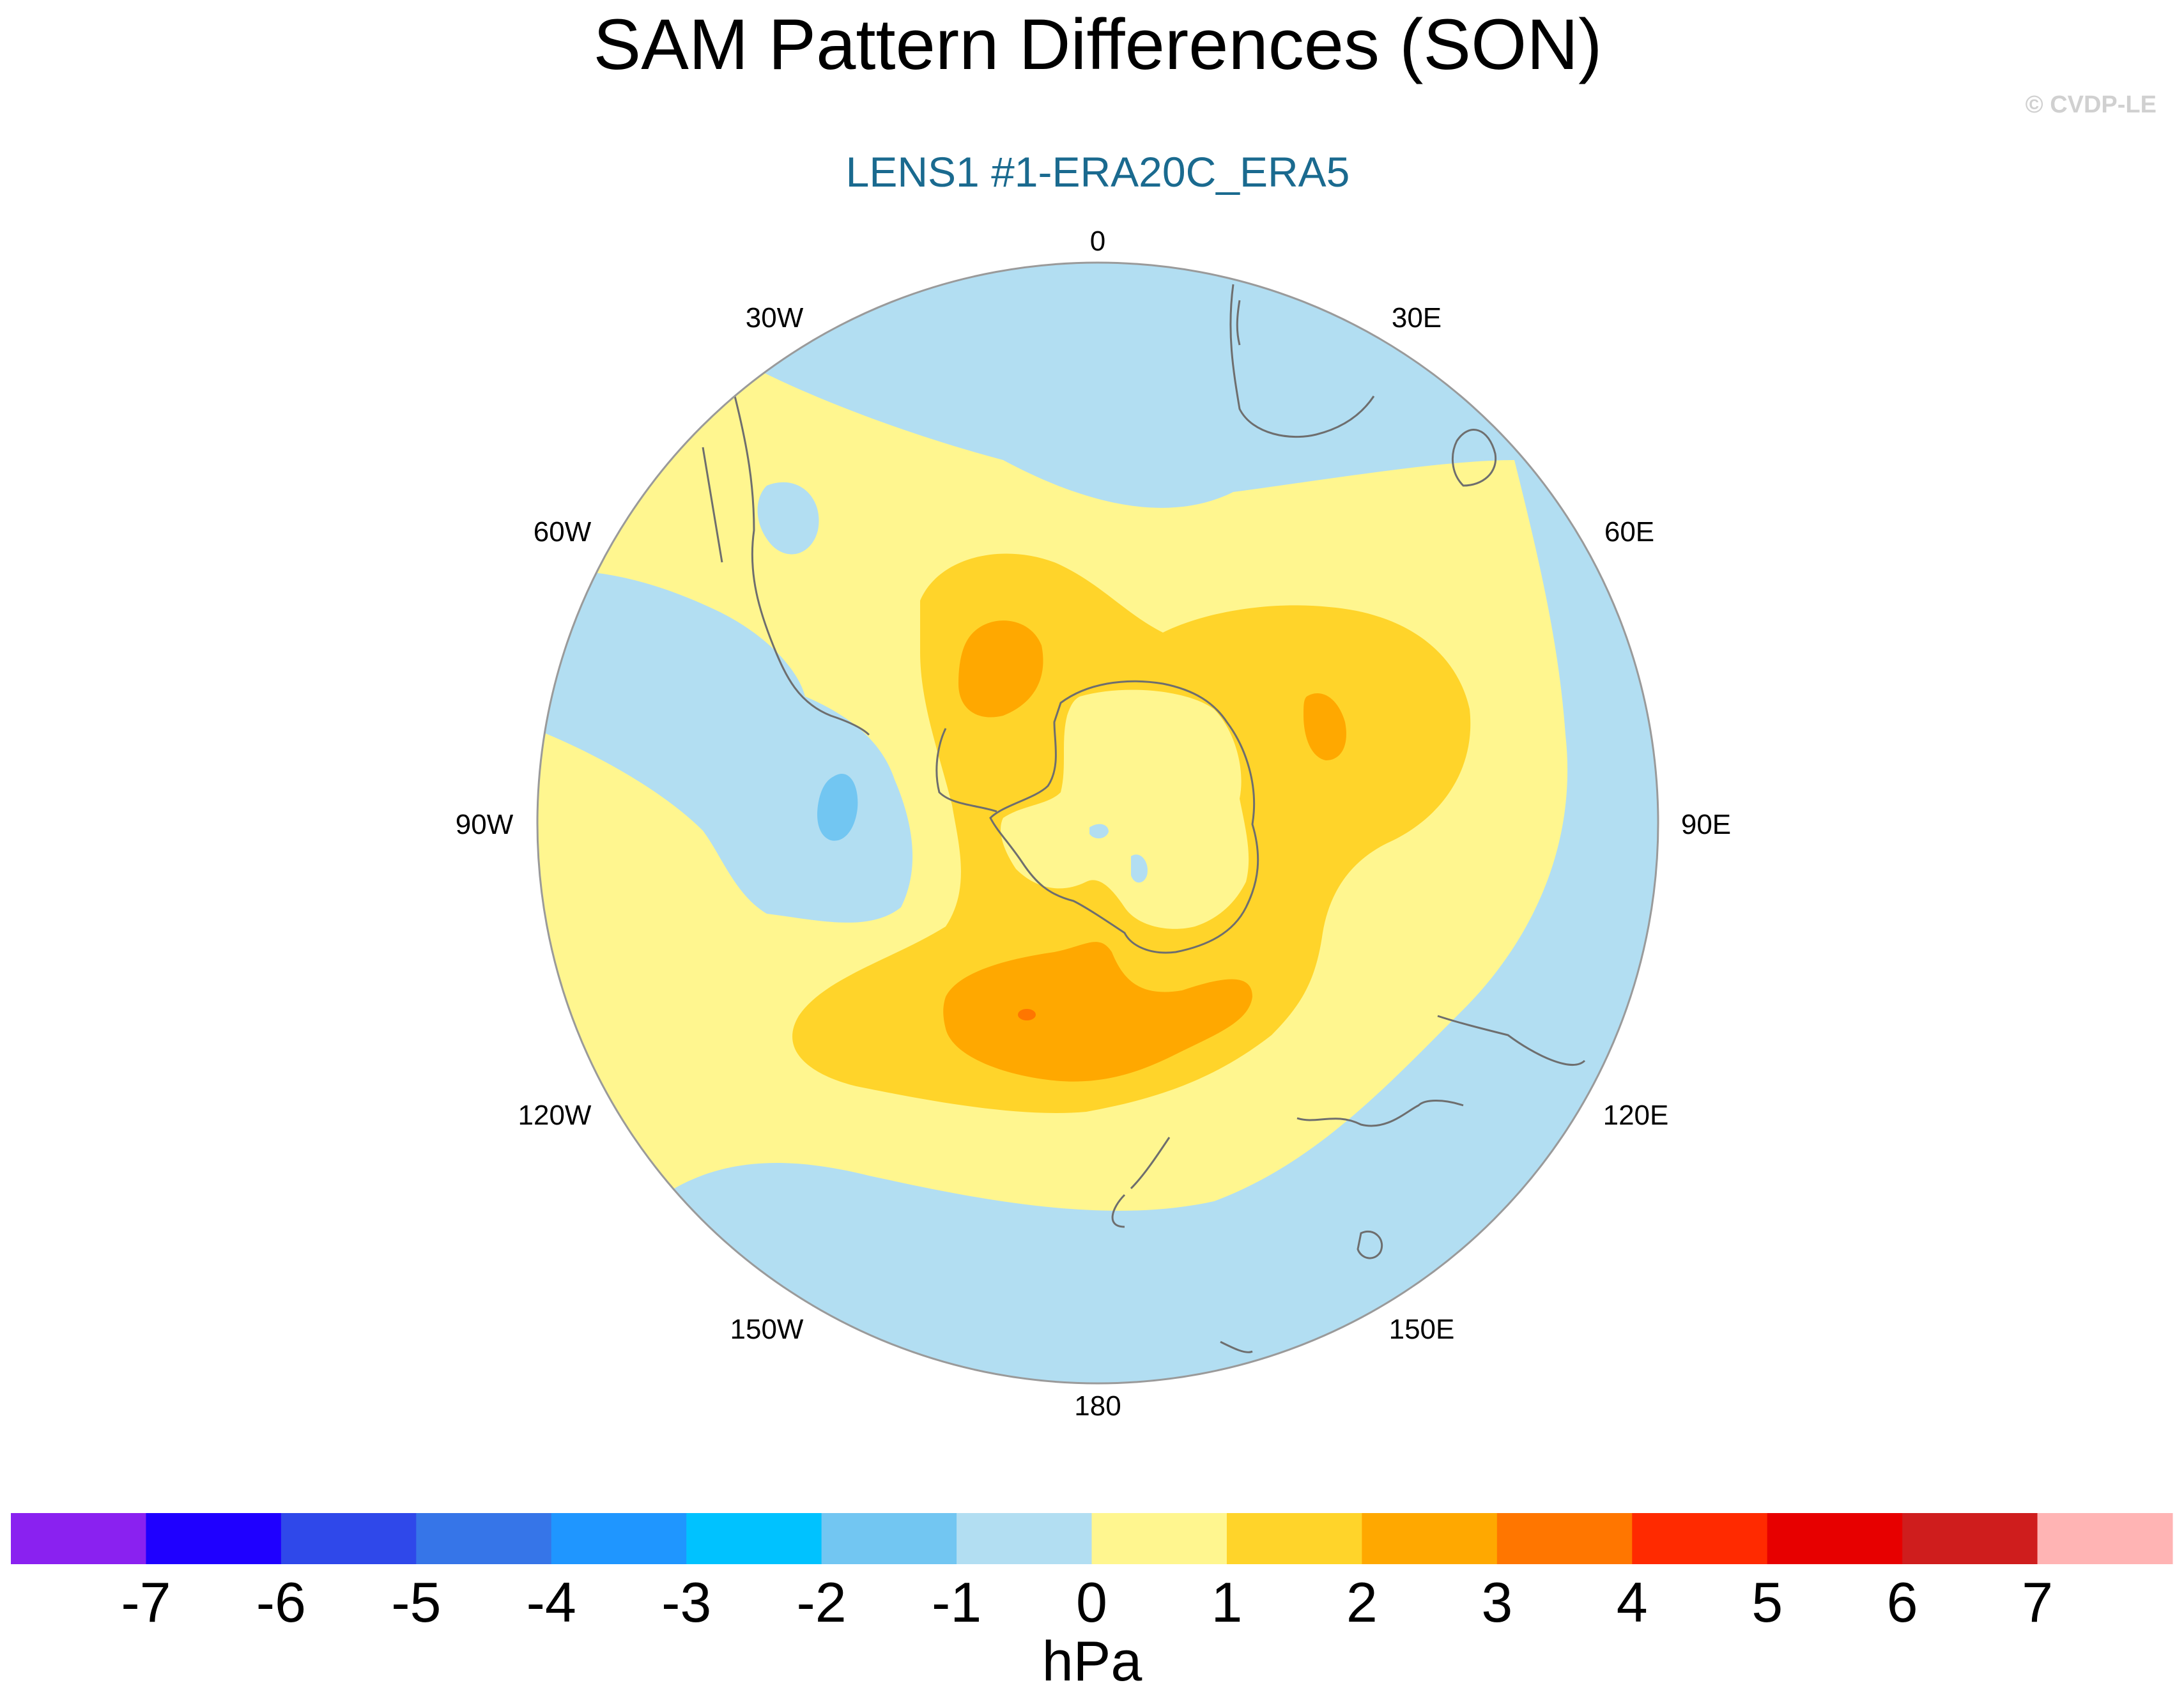 This screenshot has width=2184, height=1699. I want to click on lon-label-30w: 30W, so click(775, 318).